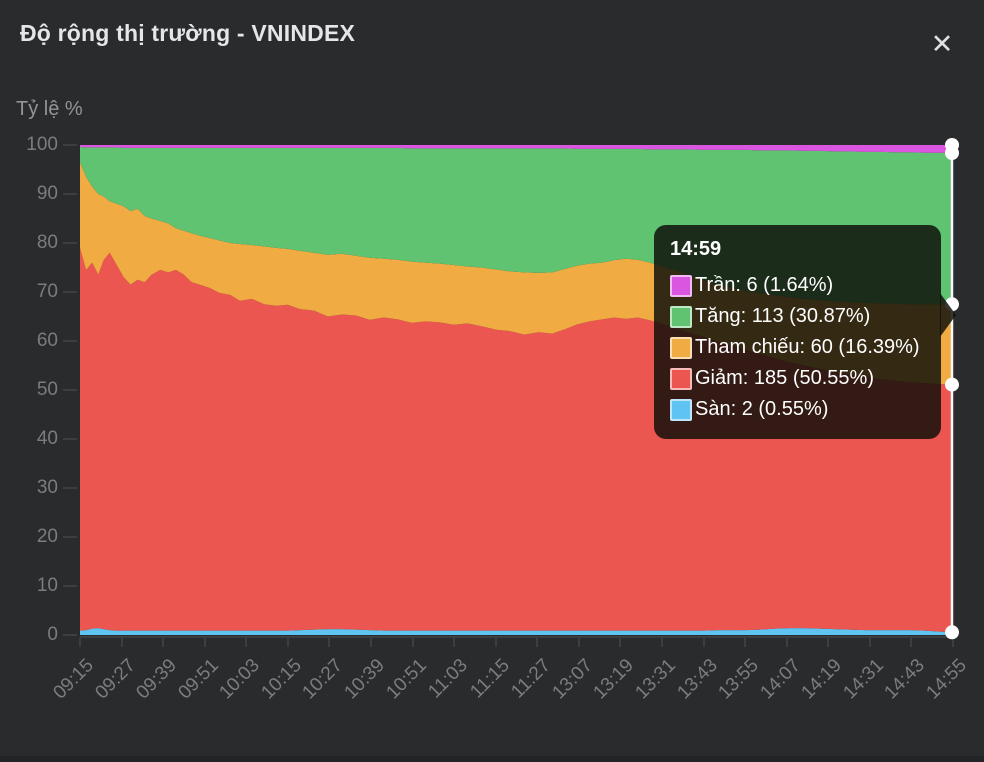 The image size is (984, 762). Describe the element at coordinates (47, 242) in the screenshot. I see `y-tick-label: 80` at that location.